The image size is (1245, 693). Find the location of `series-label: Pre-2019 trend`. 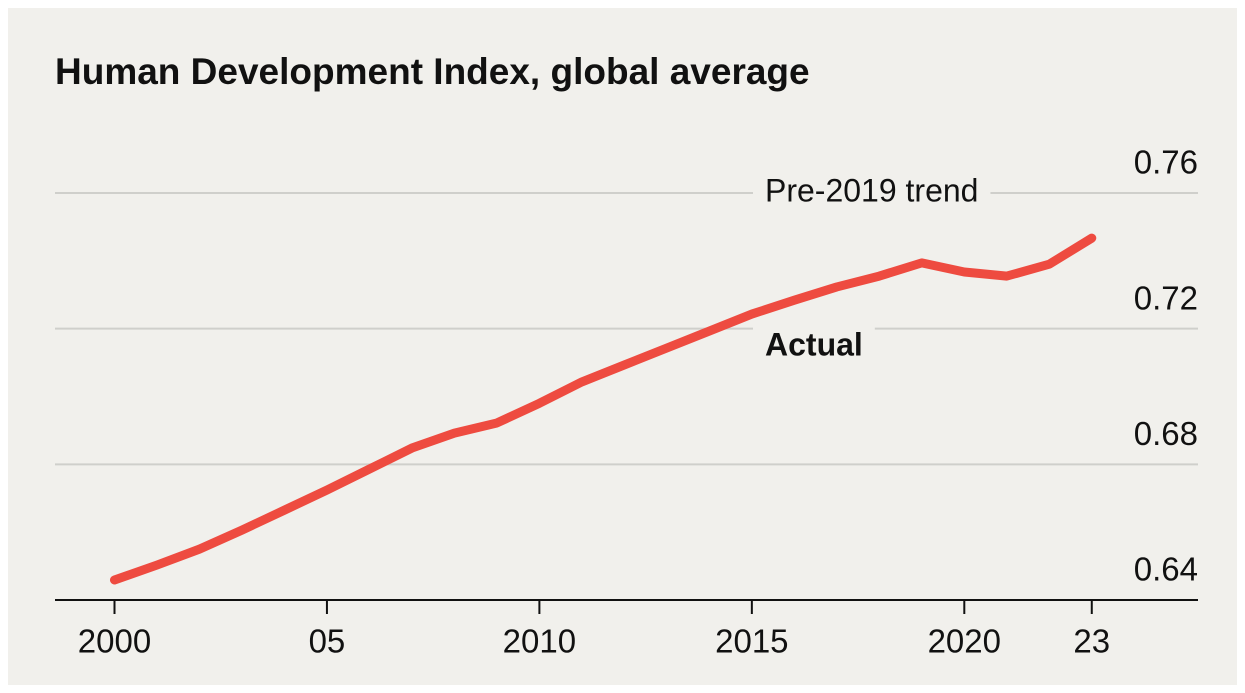

series-label: Pre-2019 trend is located at coordinates (871, 190).